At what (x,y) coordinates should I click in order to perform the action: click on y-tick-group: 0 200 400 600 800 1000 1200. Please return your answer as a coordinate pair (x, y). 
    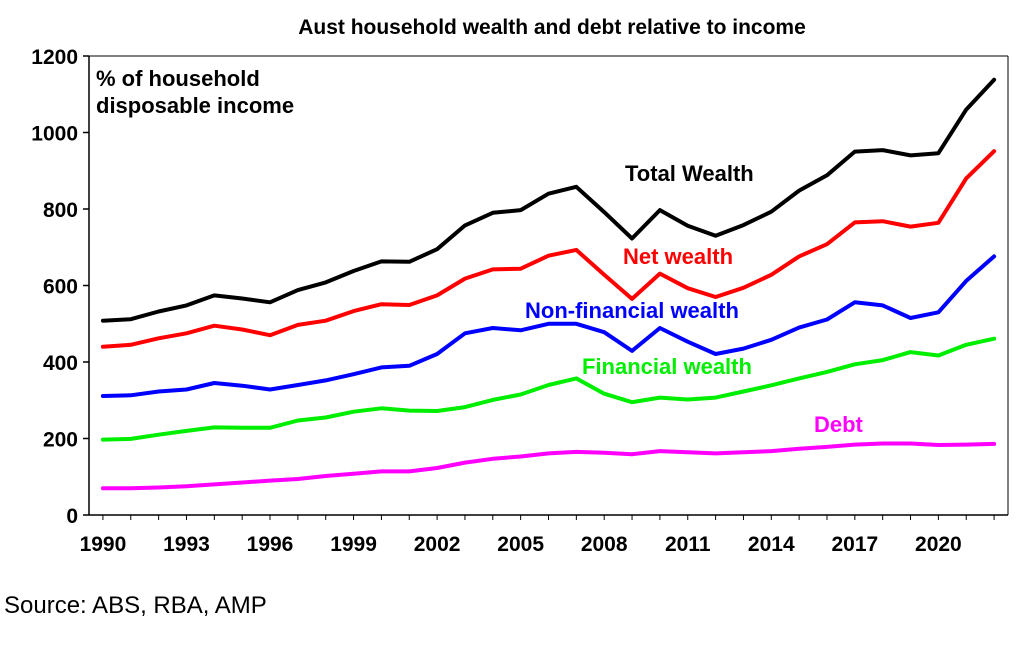
    Looking at the image, I should click on (60, 287).